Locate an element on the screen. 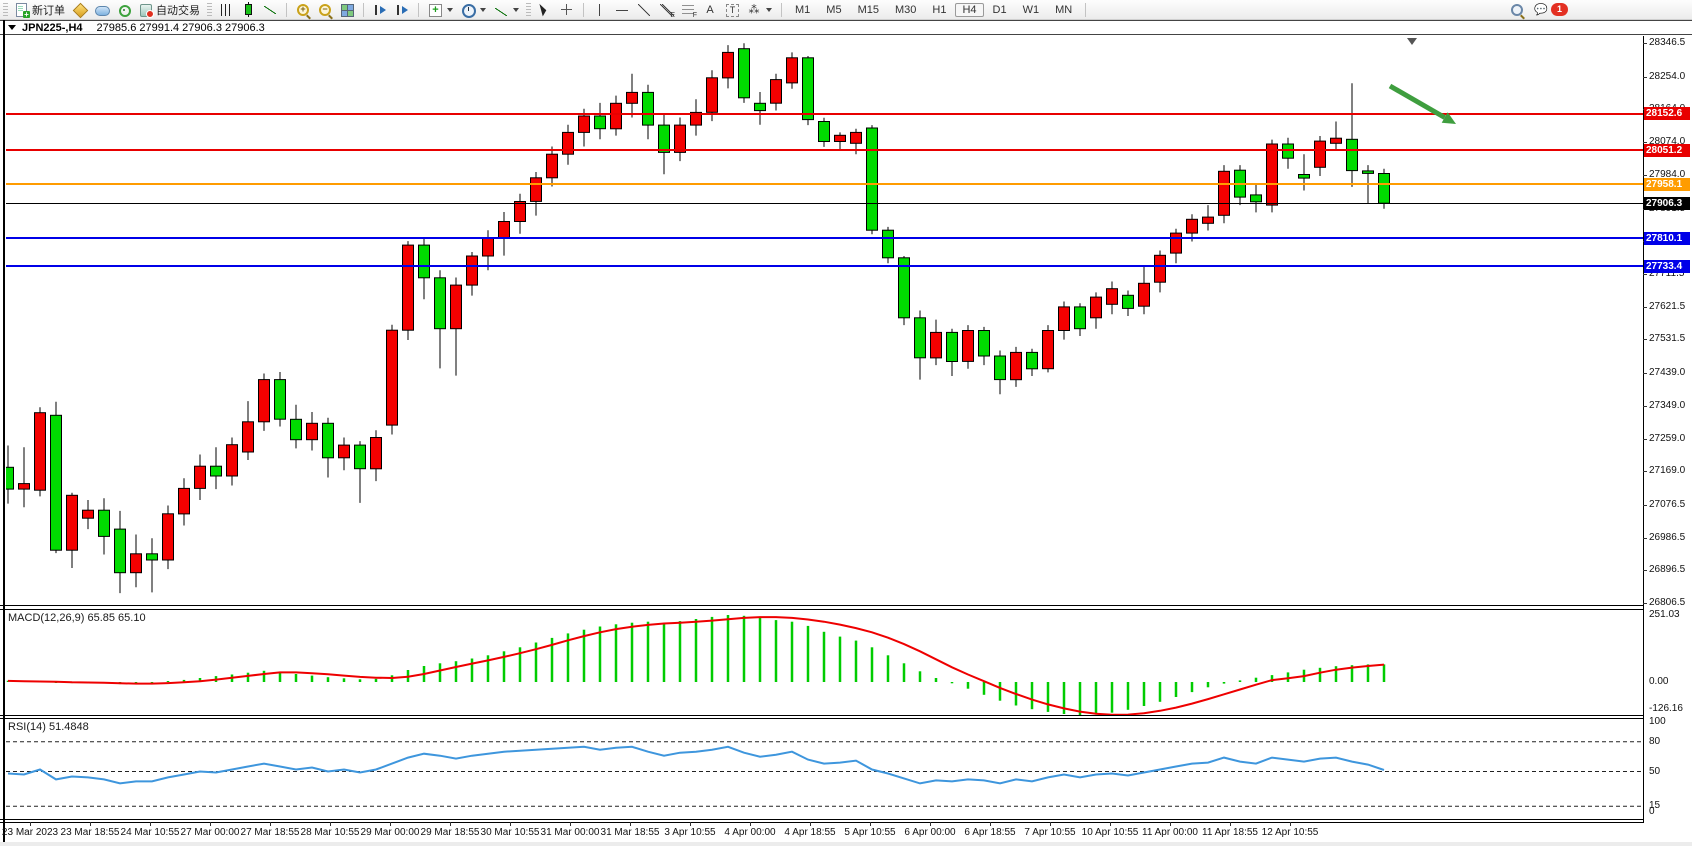  time-label: 23 Mar 18:55 is located at coordinates (90, 832).